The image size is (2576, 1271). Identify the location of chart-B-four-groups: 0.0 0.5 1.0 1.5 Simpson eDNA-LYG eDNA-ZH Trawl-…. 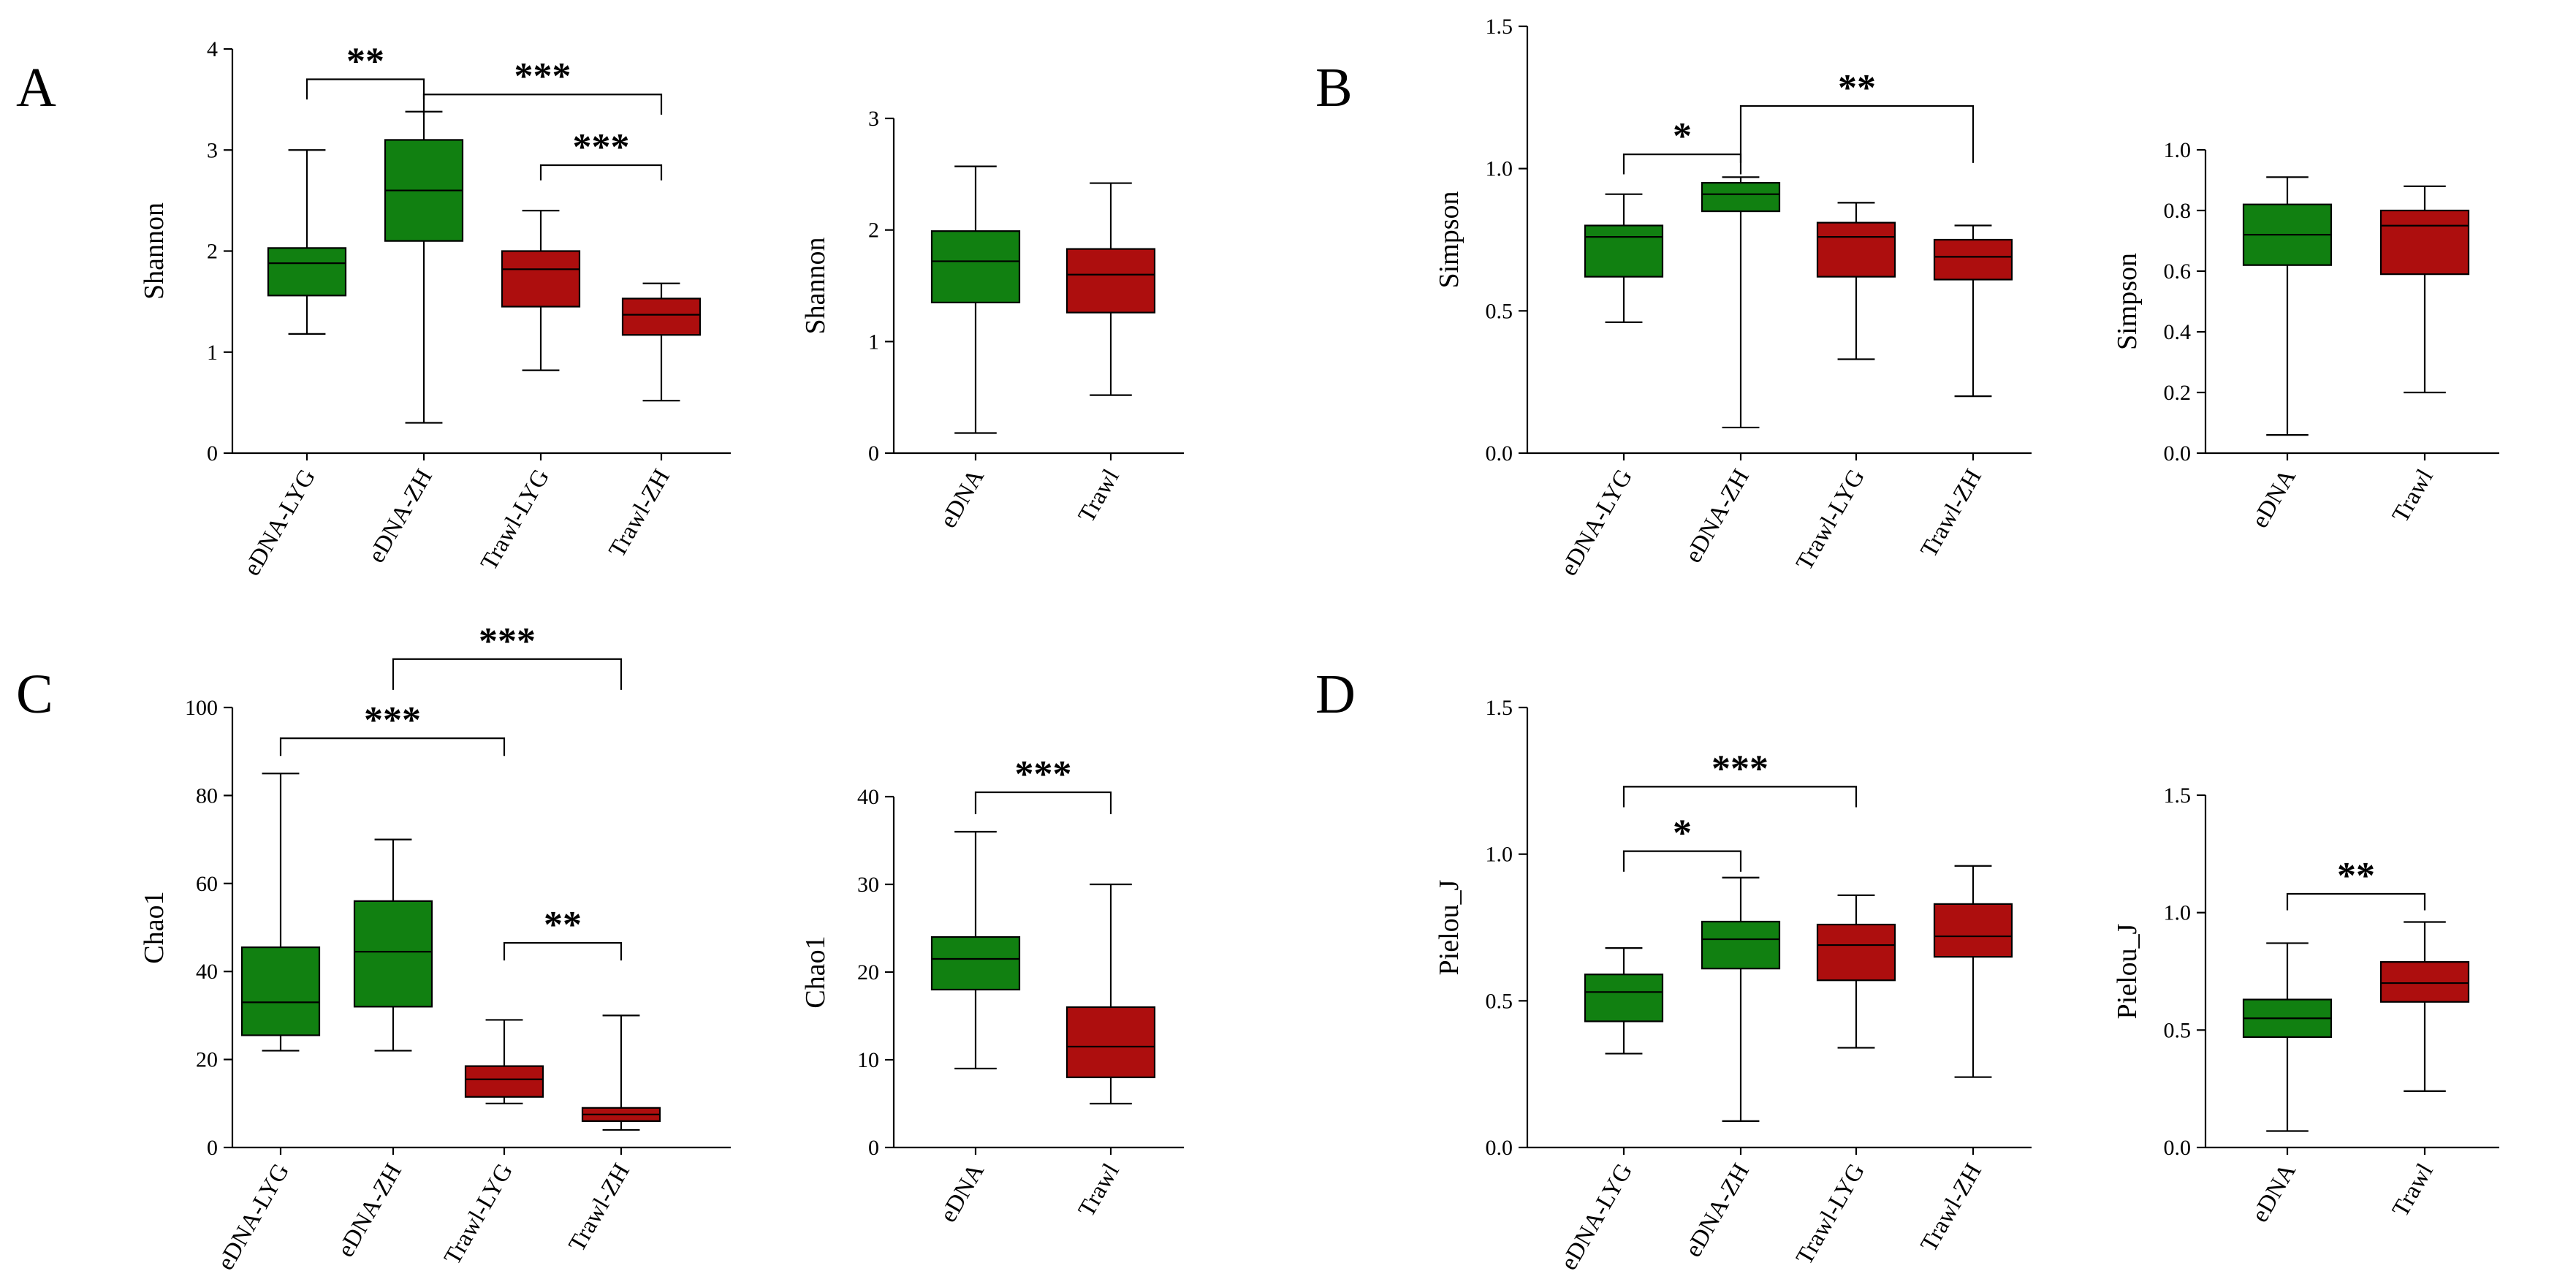
(1733, 297).